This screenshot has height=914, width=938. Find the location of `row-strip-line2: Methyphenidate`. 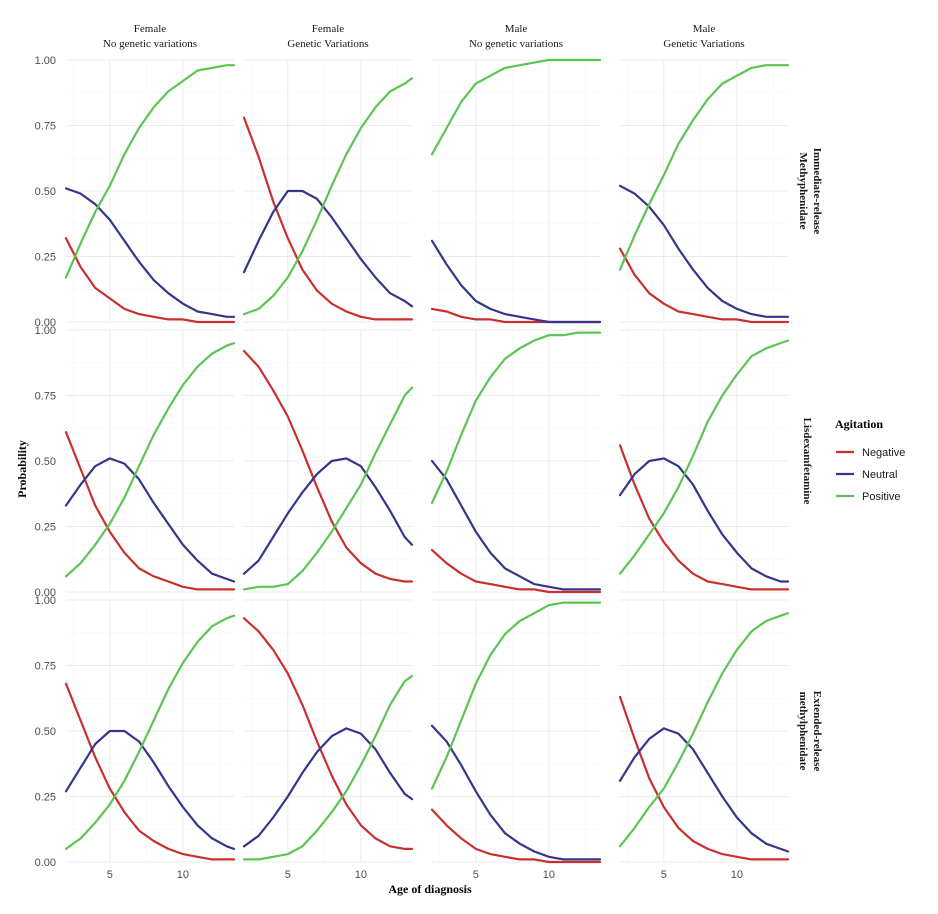

row-strip-line2: Methyphenidate is located at coordinates (803, 191).